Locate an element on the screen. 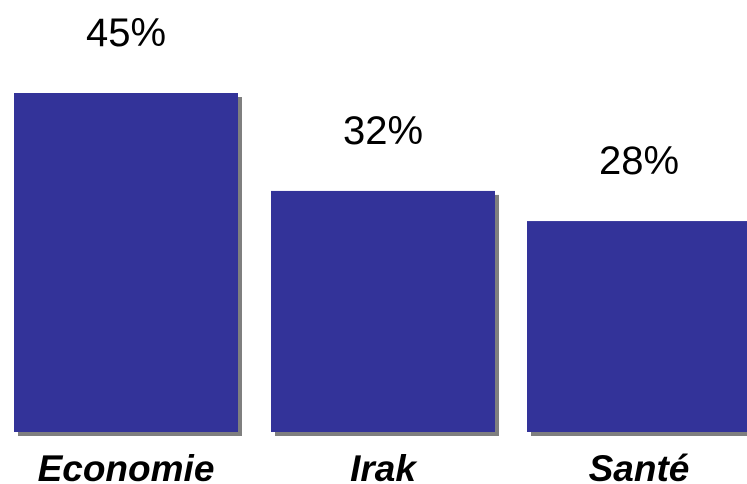  bar-sante is located at coordinates (637, 326).